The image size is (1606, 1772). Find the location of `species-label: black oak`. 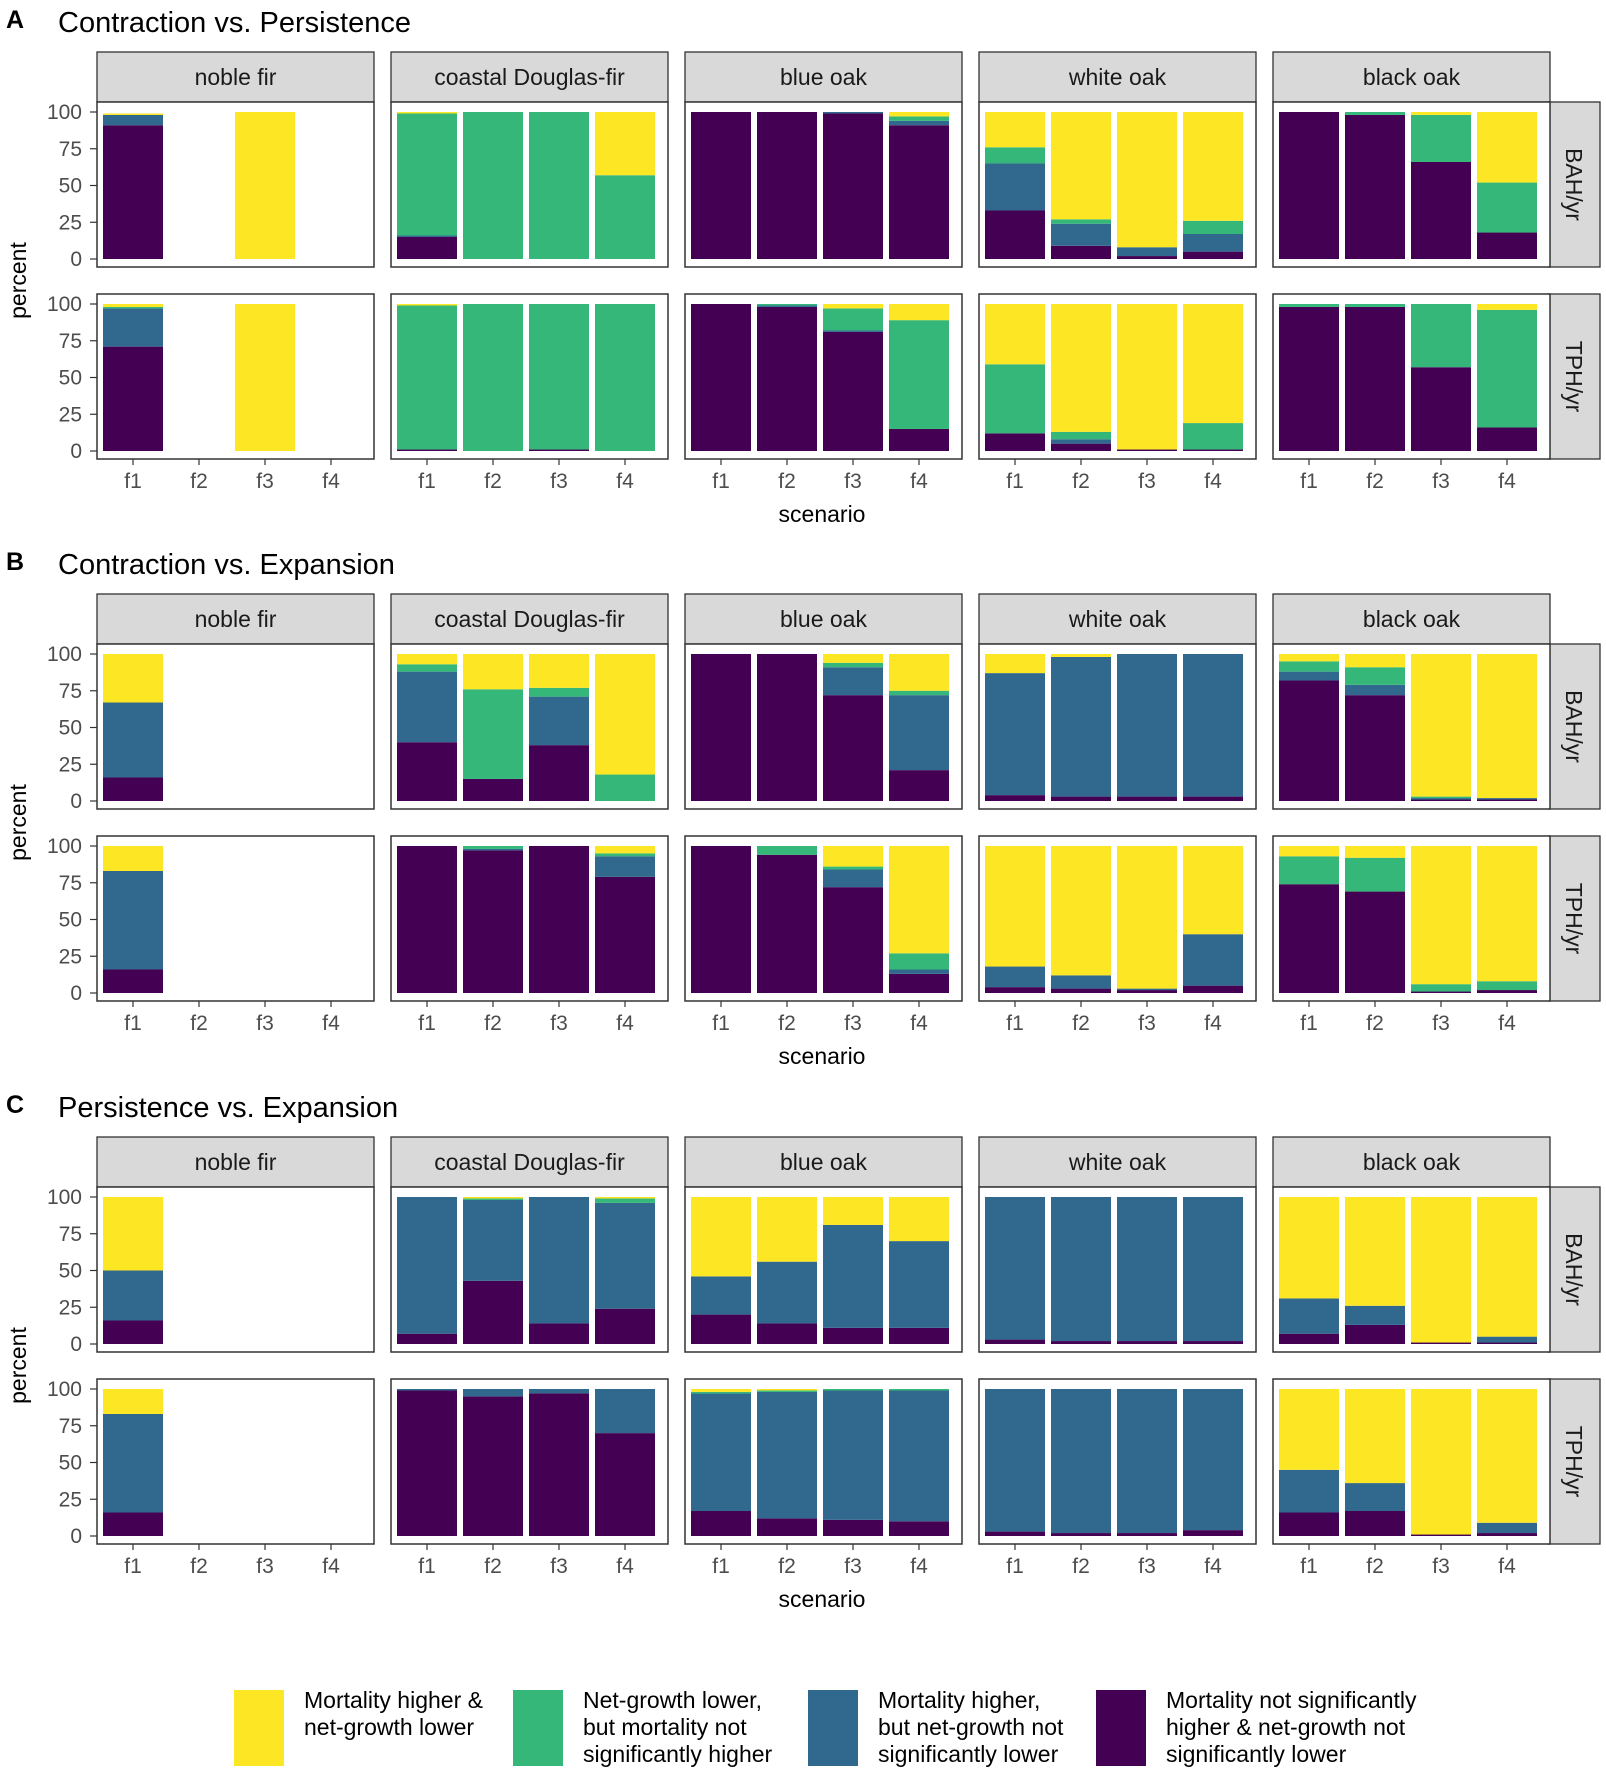

species-label: black oak is located at coordinates (1412, 619).